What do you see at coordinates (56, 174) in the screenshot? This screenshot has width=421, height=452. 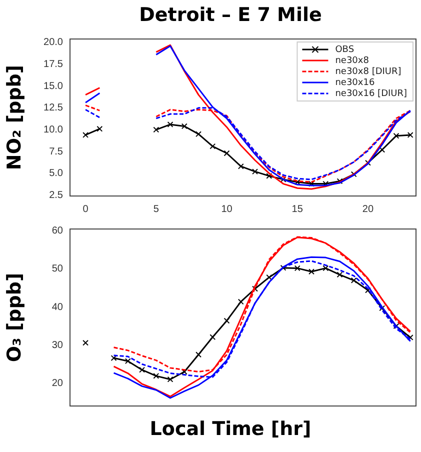 I see `y-tick-label: 5.0` at bounding box center [56, 174].